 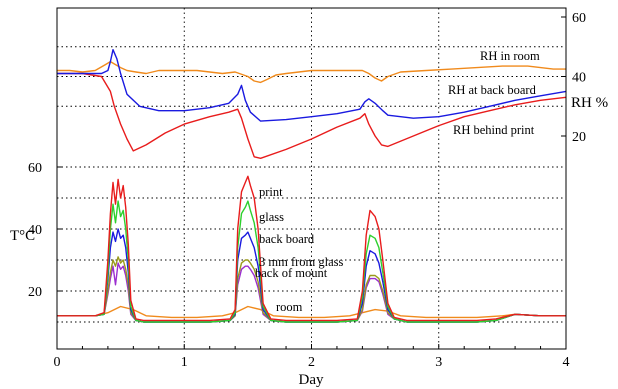 What do you see at coordinates (291, 273) in the screenshot?
I see `annotation-back-of-mount: back of mount` at bounding box center [291, 273].